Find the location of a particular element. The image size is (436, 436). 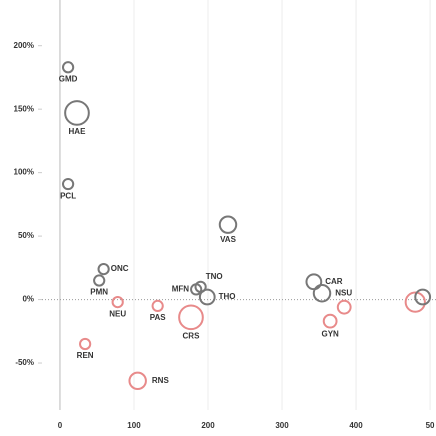

x-tick-label: 50 is located at coordinates (430, 425).